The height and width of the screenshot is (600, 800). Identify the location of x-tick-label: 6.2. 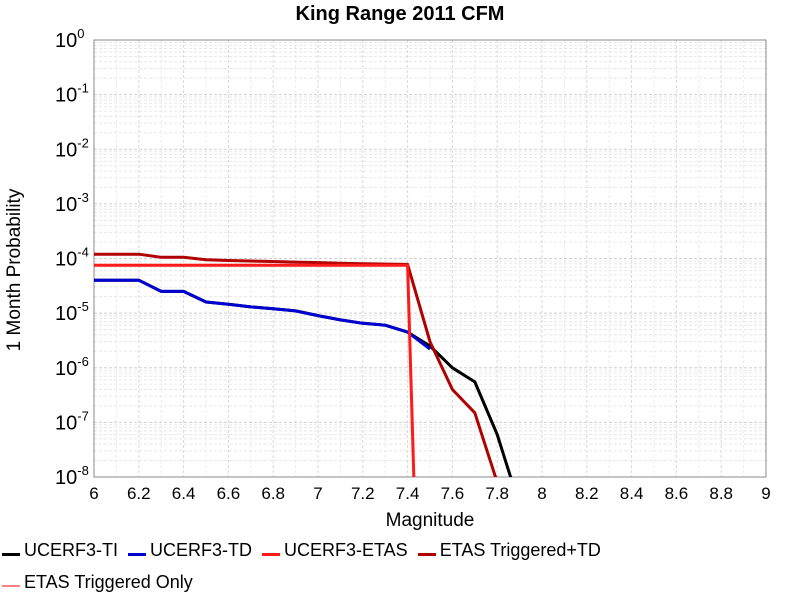
(139, 493).